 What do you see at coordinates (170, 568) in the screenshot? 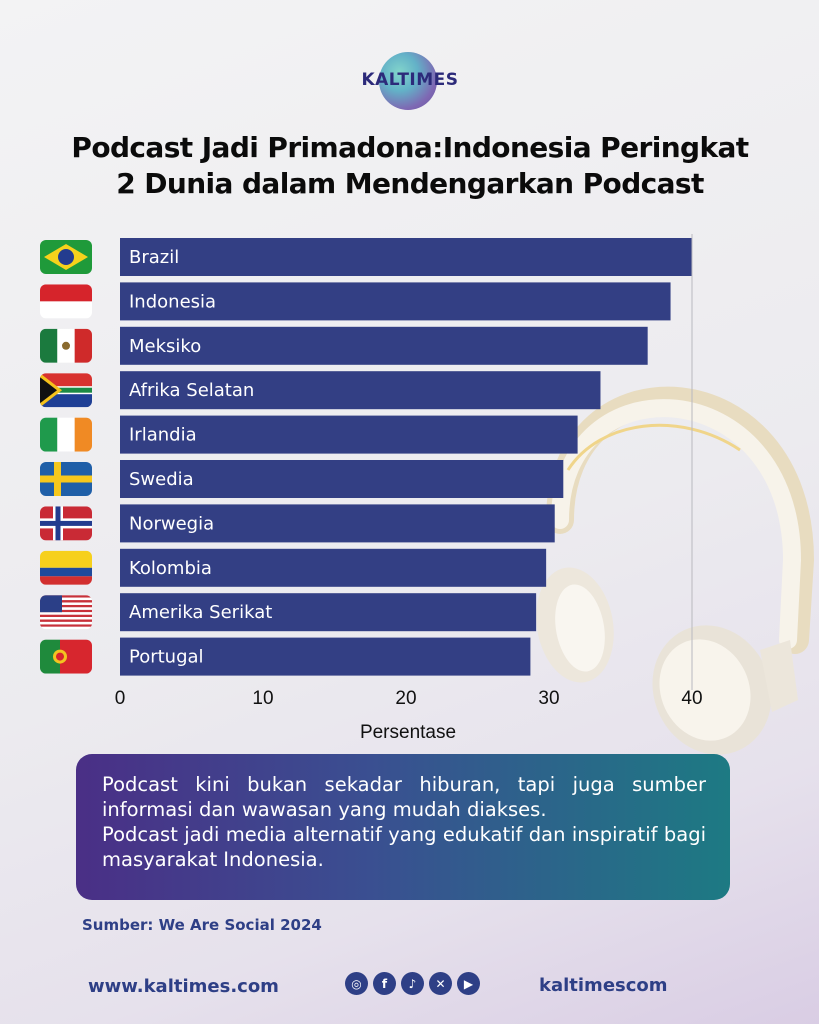
I see `bar-label: Kolombia` at bounding box center [170, 568].